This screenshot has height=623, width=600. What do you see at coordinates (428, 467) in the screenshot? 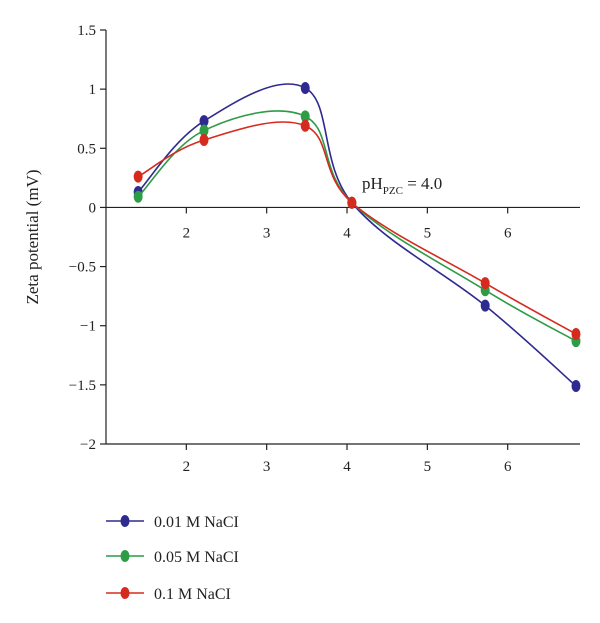
I see `x-tick-label: 5` at bounding box center [428, 467].